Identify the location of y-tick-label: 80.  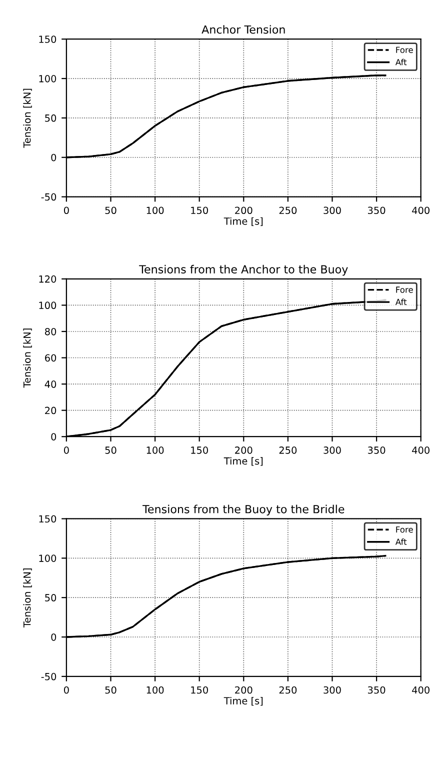
(50, 332).